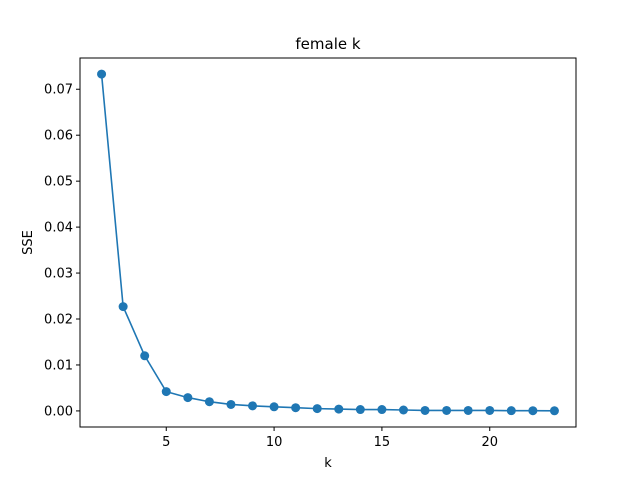  Describe the element at coordinates (58, 411) in the screenshot. I see `y-tick-label: 0.00` at that location.